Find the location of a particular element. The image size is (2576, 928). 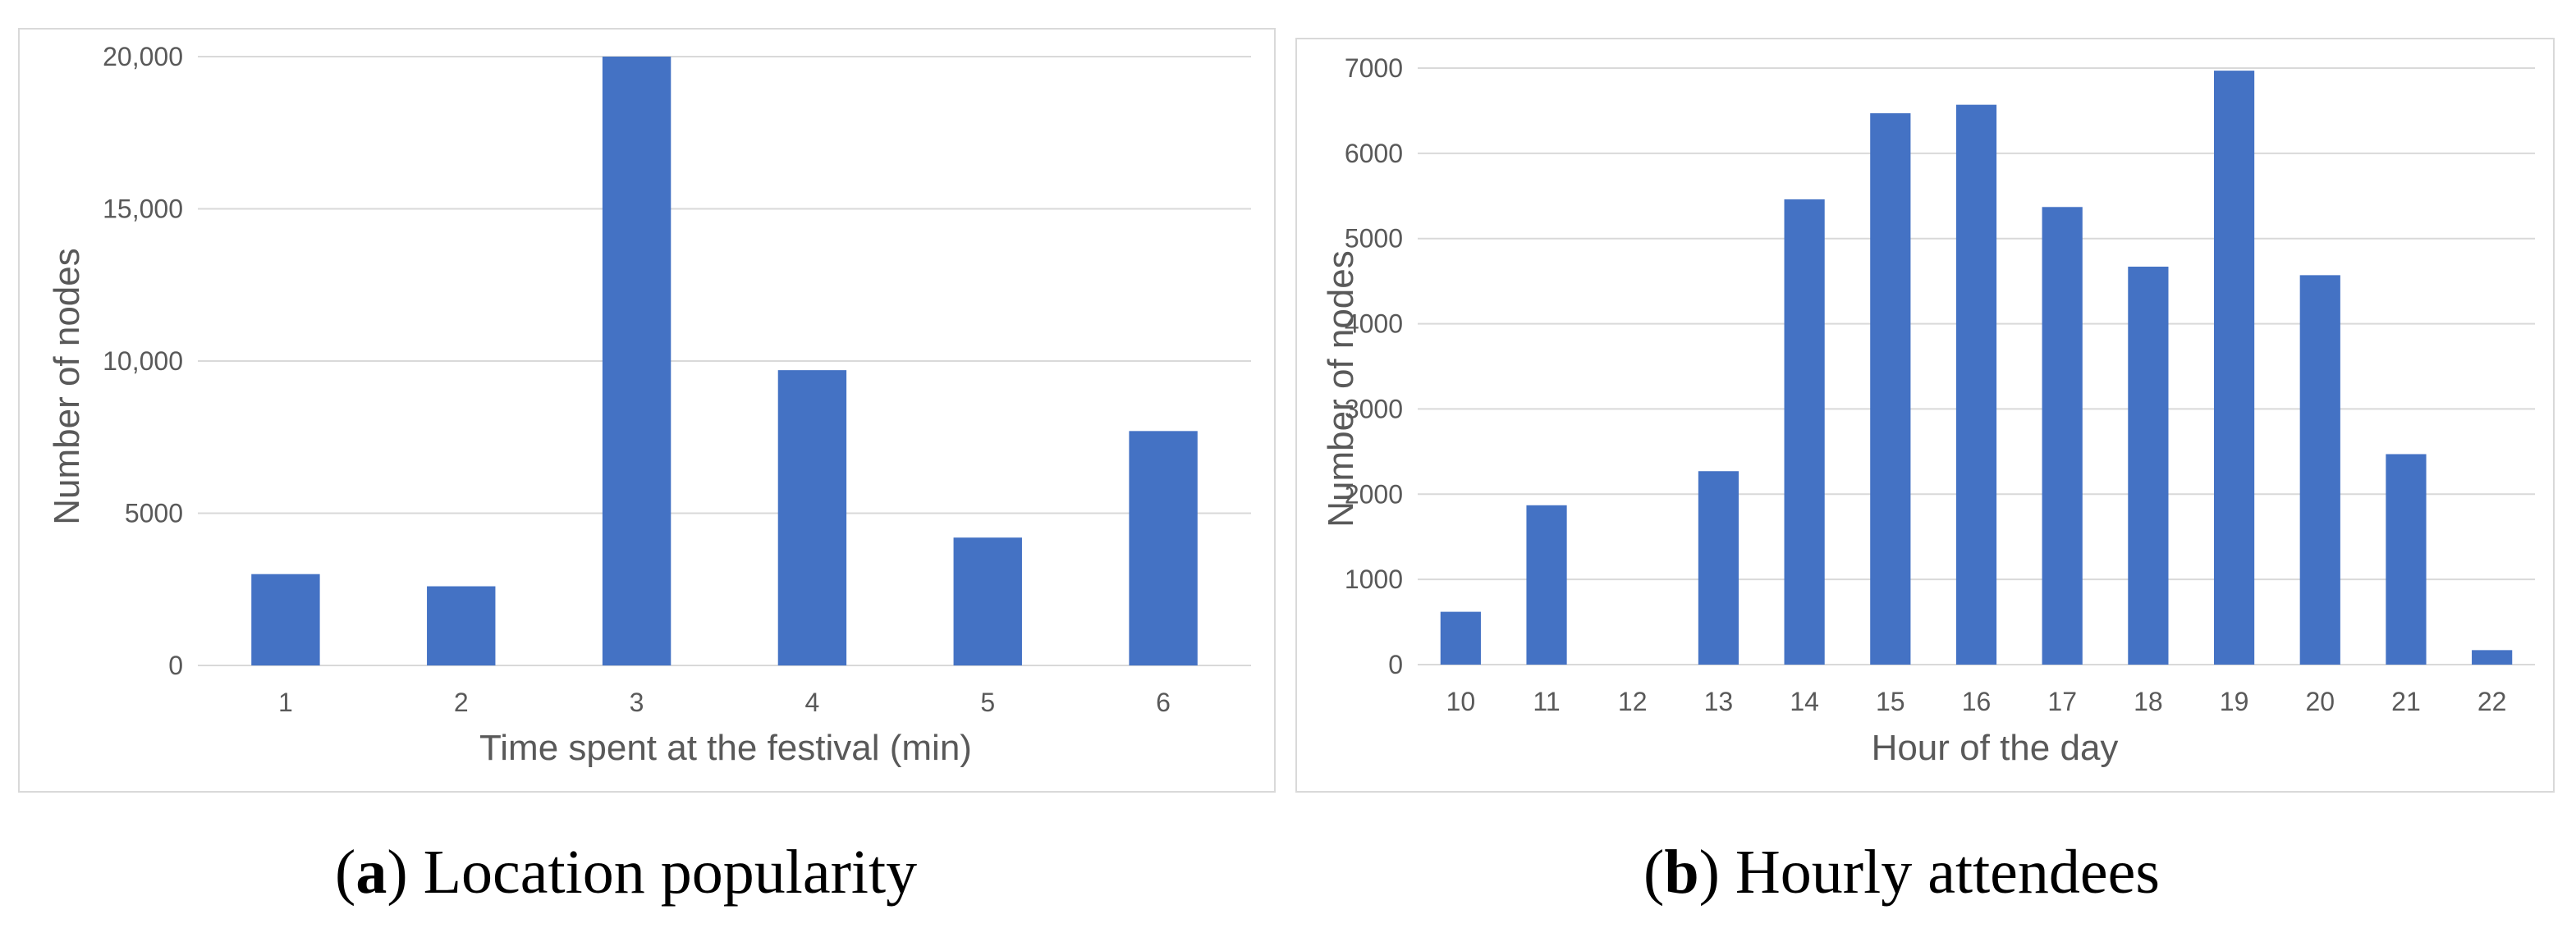

x-tick-label: 16 is located at coordinates (1977, 701).